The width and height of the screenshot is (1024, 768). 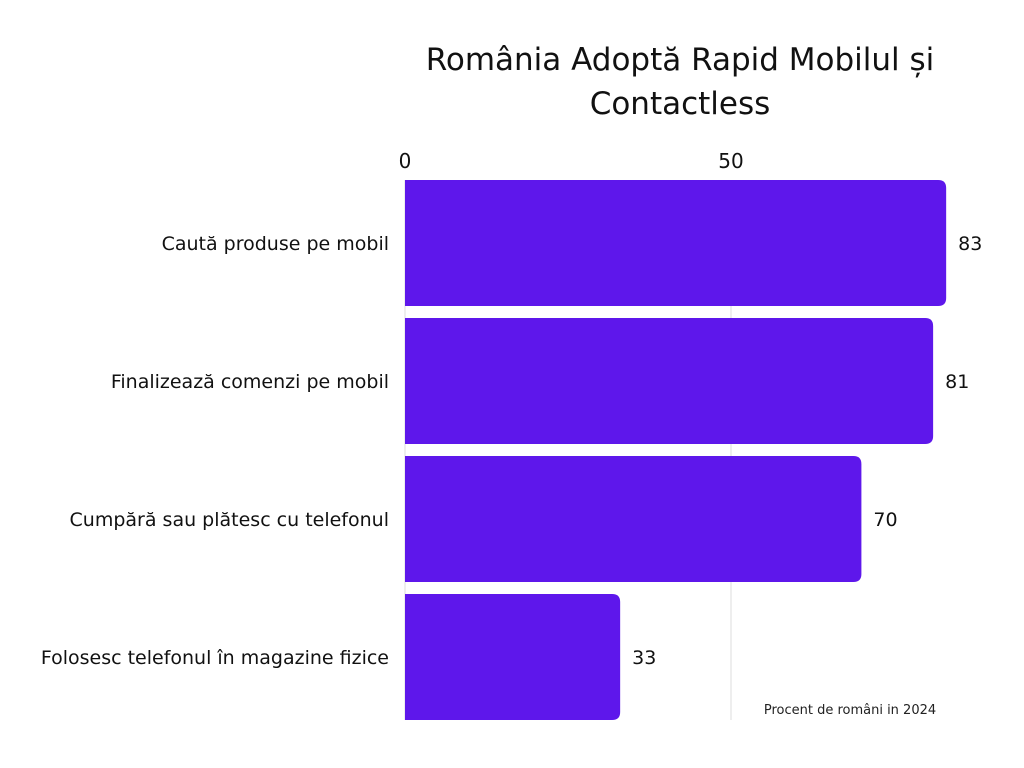 What do you see at coordinates (957, 382) in the screenshot?
I see `data-label: 81` at bounding box center [957, 382].